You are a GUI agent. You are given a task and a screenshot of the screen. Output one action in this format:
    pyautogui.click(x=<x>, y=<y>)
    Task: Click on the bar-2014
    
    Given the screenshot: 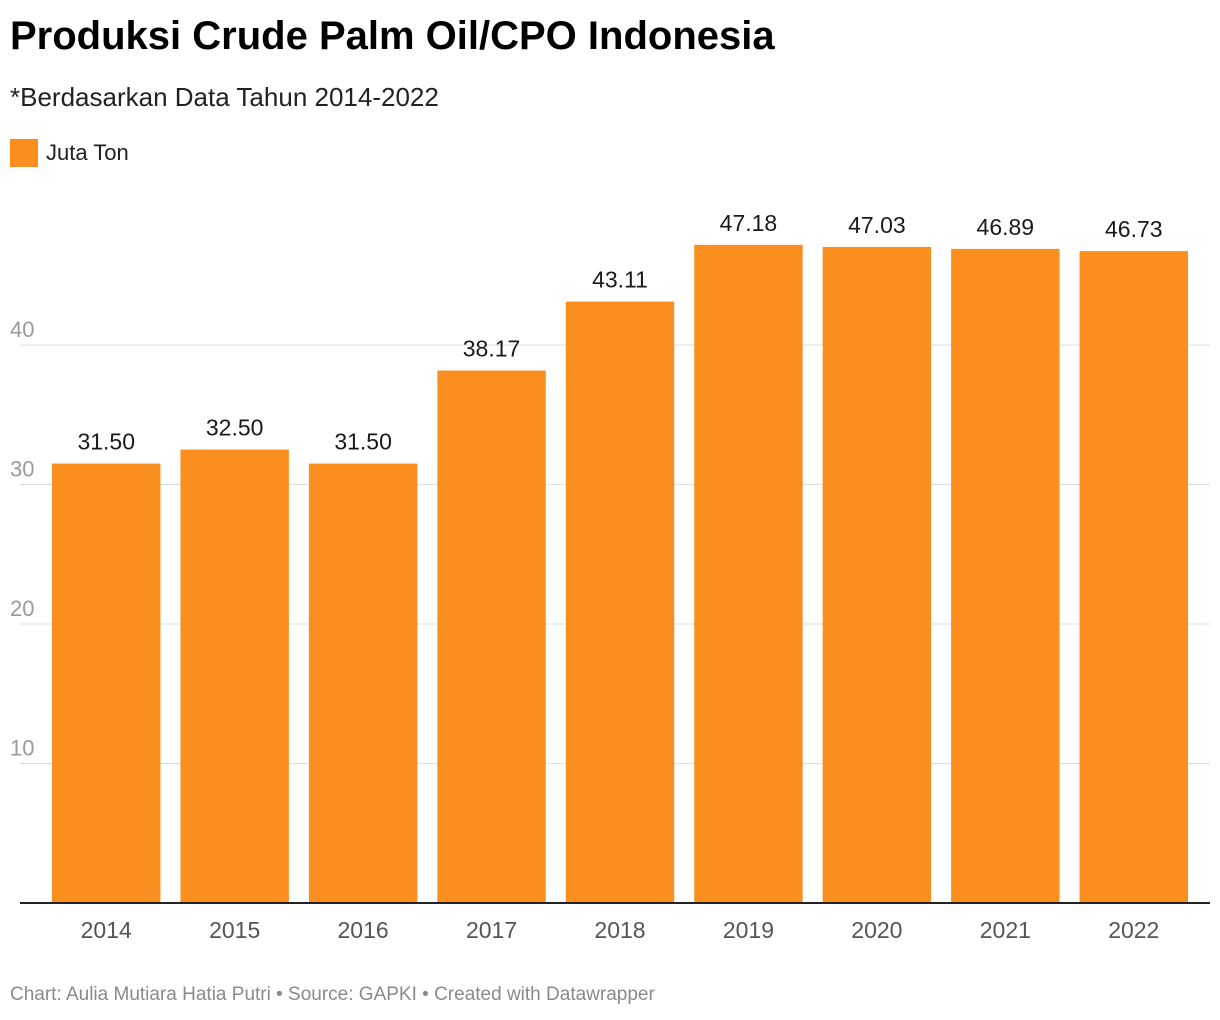 What is the action you would take?
    pyautogui.click(x=106, y=683)
    